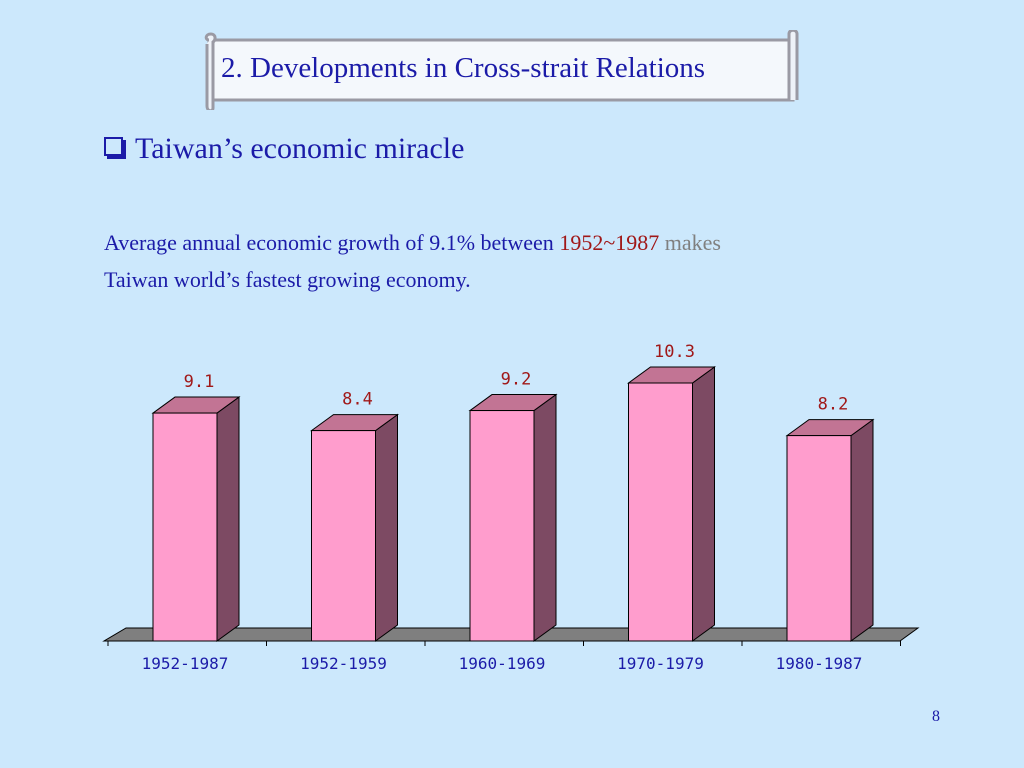  Describe the element at coordinates (609, 242) in the screenshot. I see `body-highlight-years: 1952~1987` at that location.